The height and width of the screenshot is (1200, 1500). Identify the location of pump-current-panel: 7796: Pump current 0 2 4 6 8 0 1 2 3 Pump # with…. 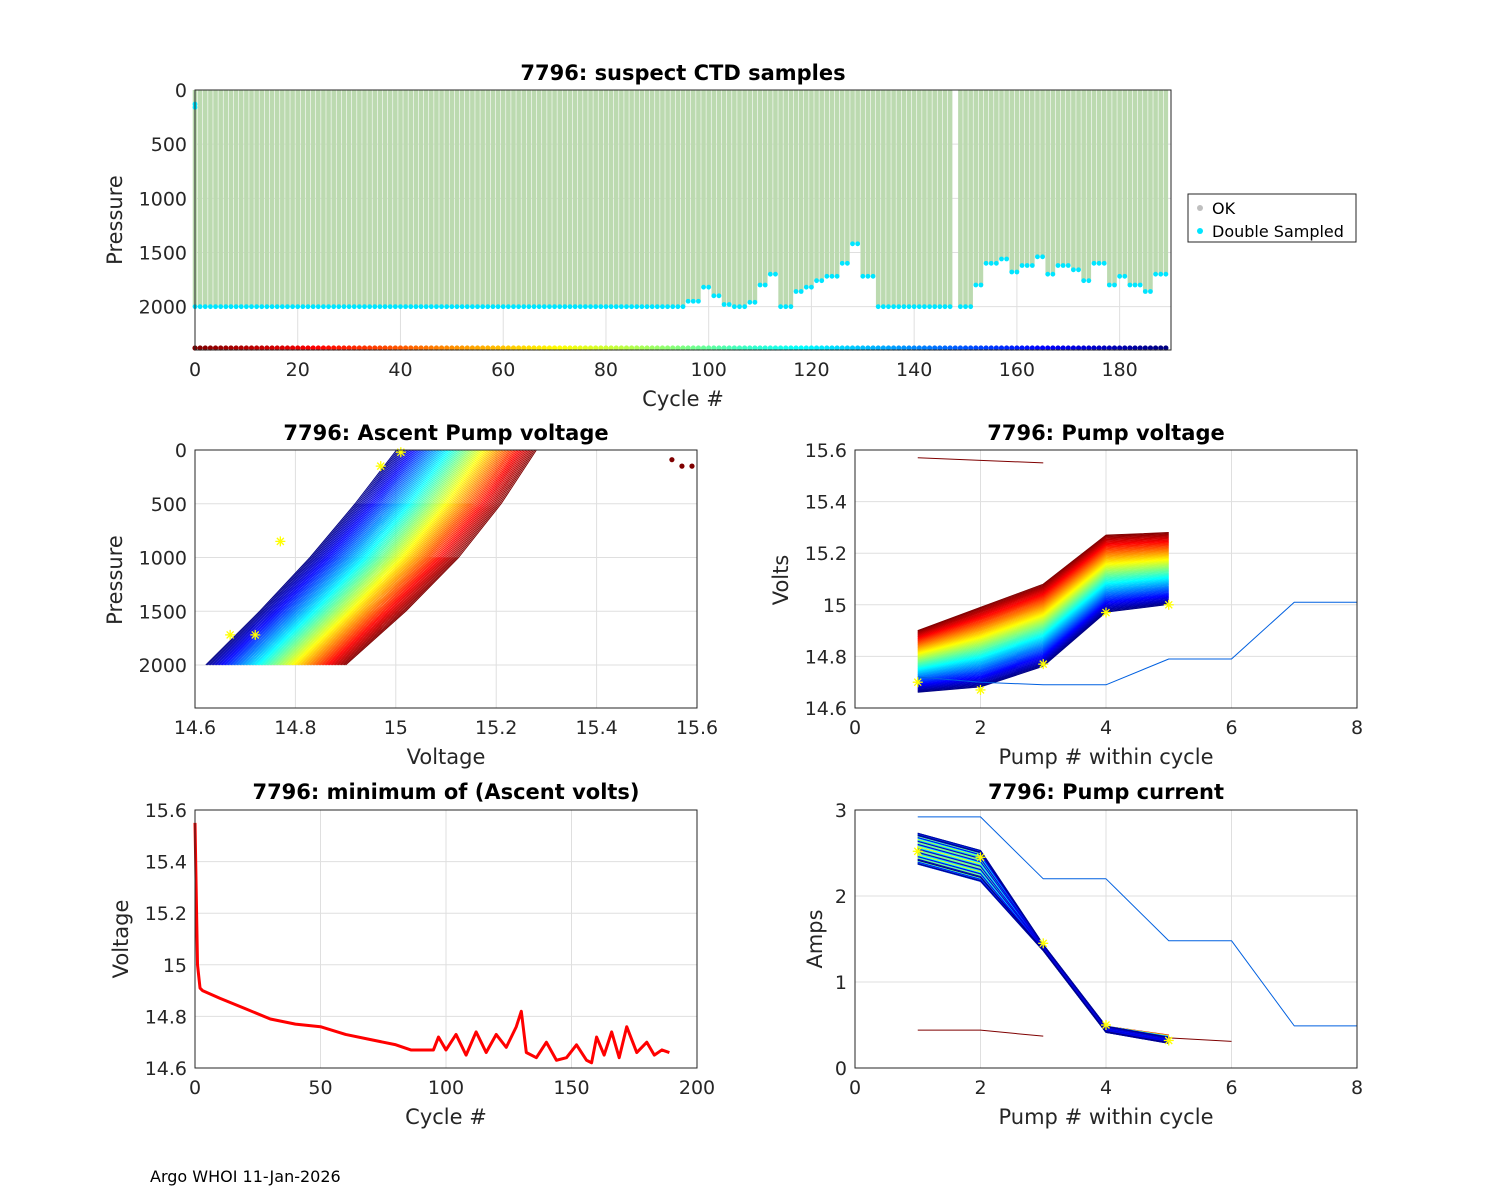
(1083, 954).